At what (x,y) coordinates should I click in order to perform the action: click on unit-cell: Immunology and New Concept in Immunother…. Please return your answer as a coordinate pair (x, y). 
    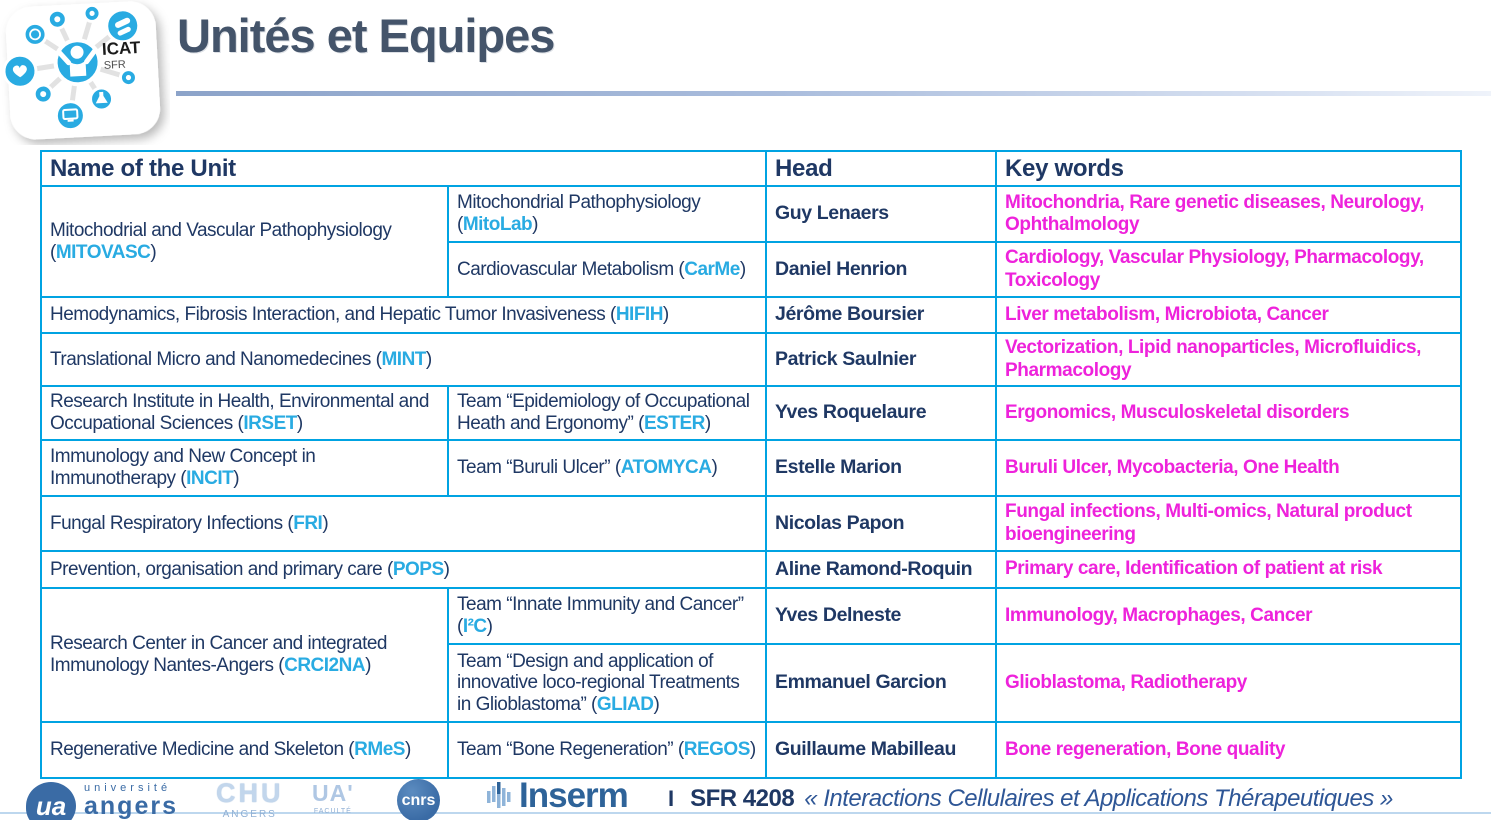
    Looking at the image, I should click on (244, 468).